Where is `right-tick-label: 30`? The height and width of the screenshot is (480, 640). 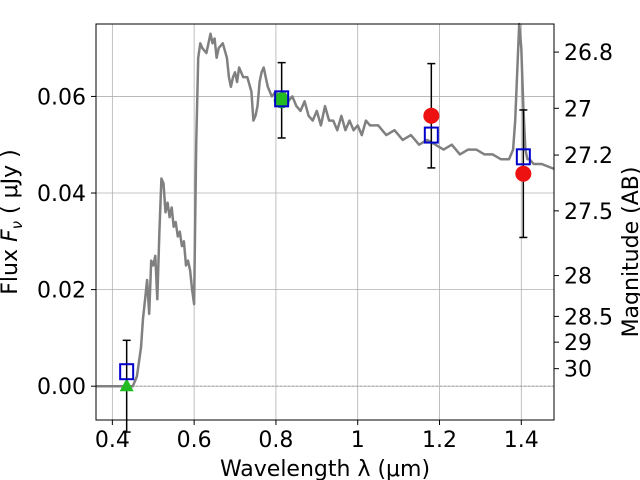
right-tick-label: 30 is located at coordinates (578, 370).